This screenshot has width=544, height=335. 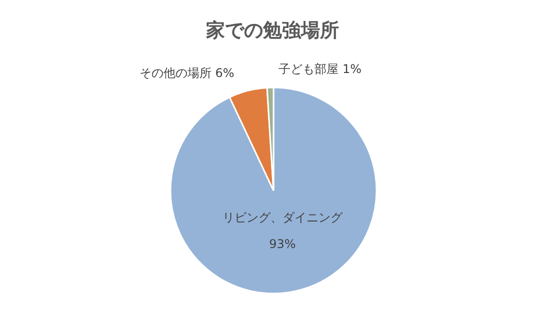 I want to click on slice-label: 子ども部屋 1%, so click(x=320, y=69).